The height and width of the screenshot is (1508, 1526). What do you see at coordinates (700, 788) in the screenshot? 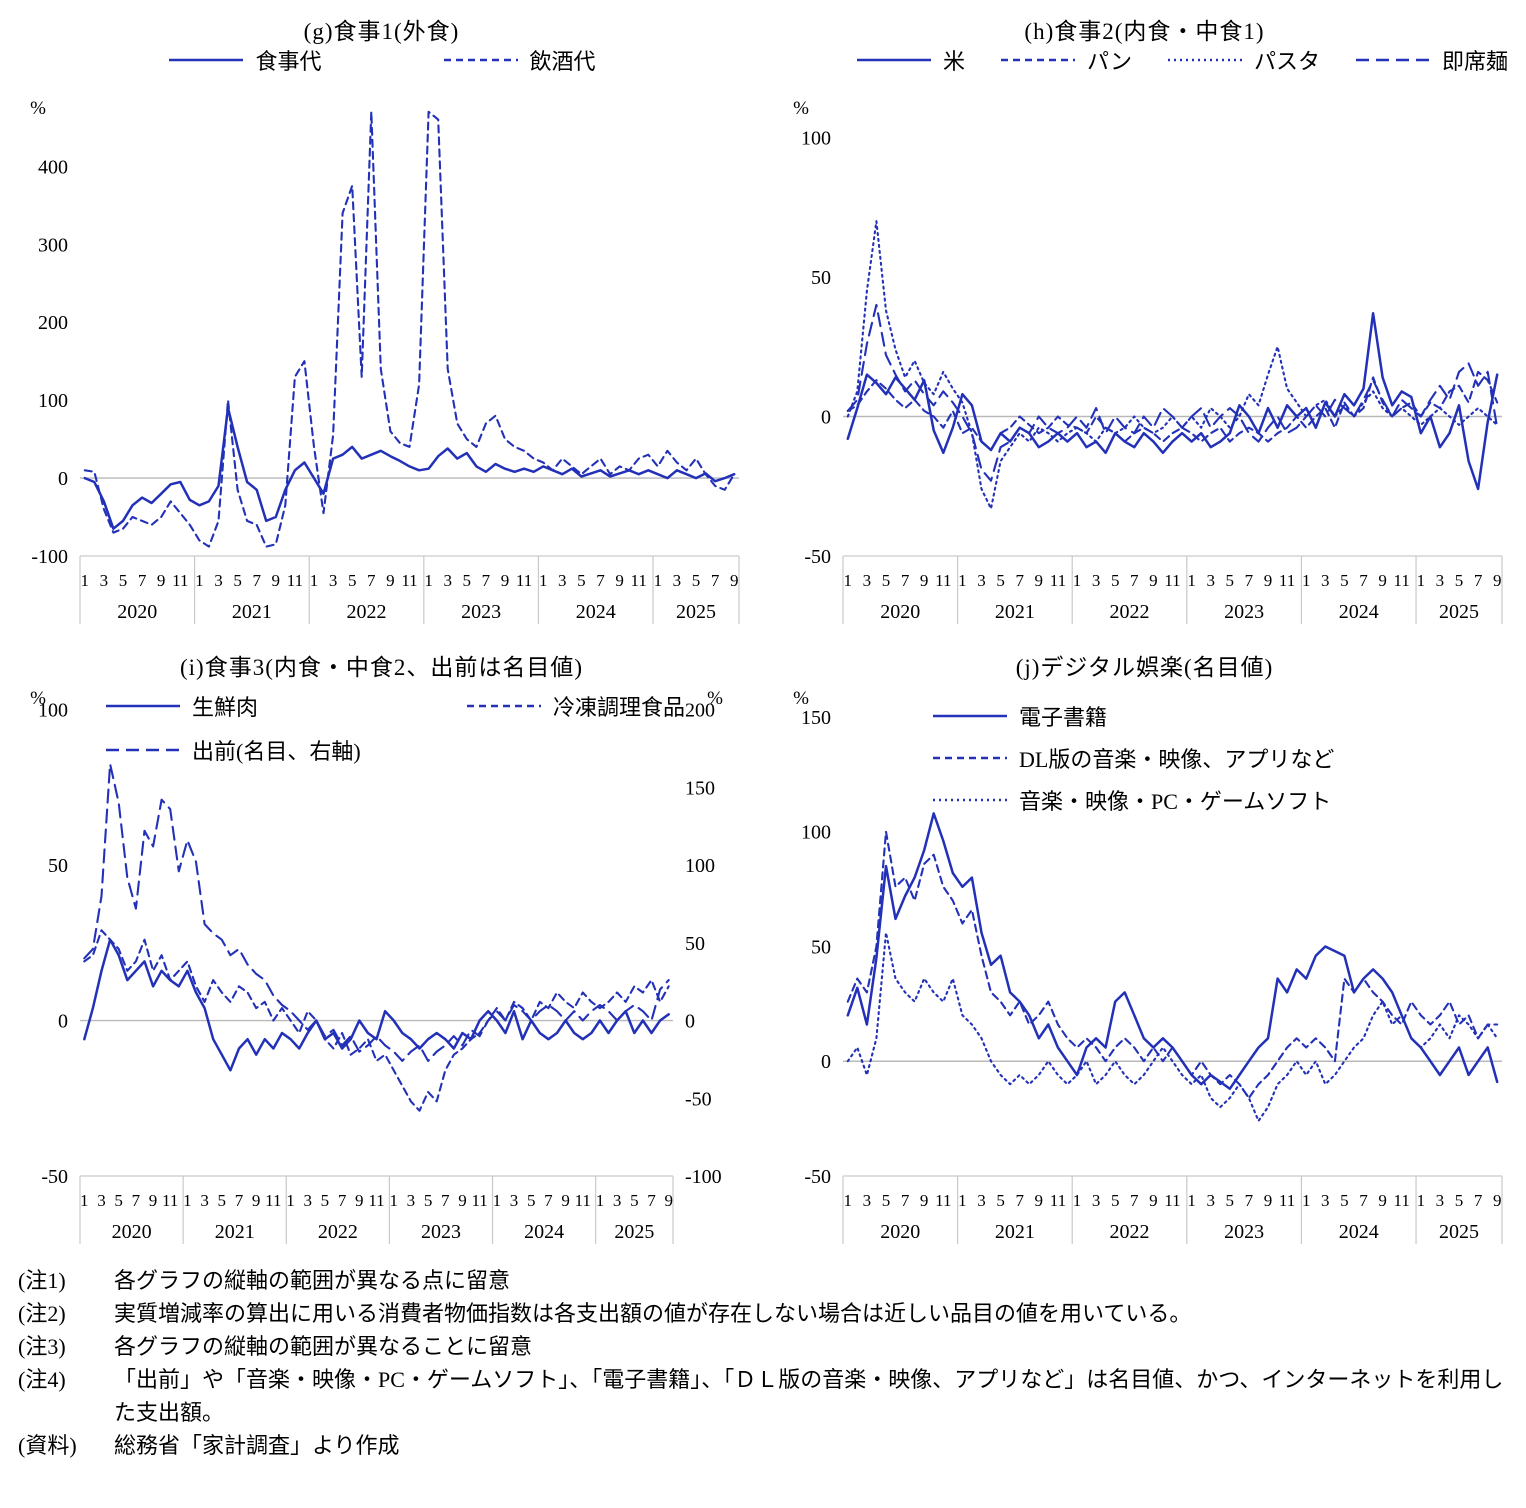
I see `svg-text: 150` at bounding box center [700, 788].